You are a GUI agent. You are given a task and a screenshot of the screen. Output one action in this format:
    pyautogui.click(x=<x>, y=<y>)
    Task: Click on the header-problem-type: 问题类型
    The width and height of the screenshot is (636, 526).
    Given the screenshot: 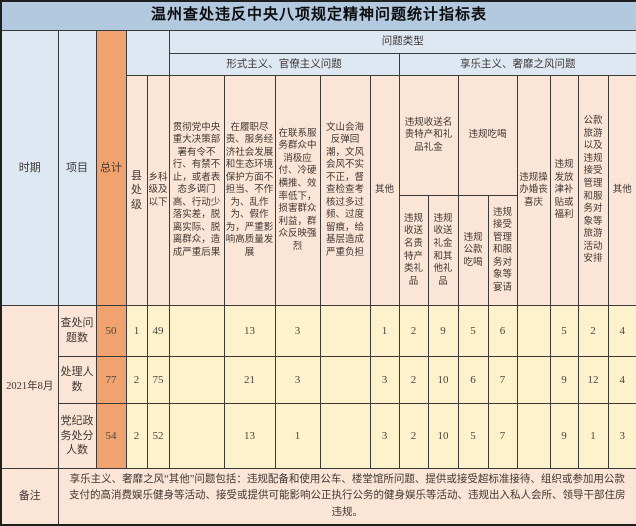 What is the action you would take?
    pyautogui.click(x=402, y=42)
    